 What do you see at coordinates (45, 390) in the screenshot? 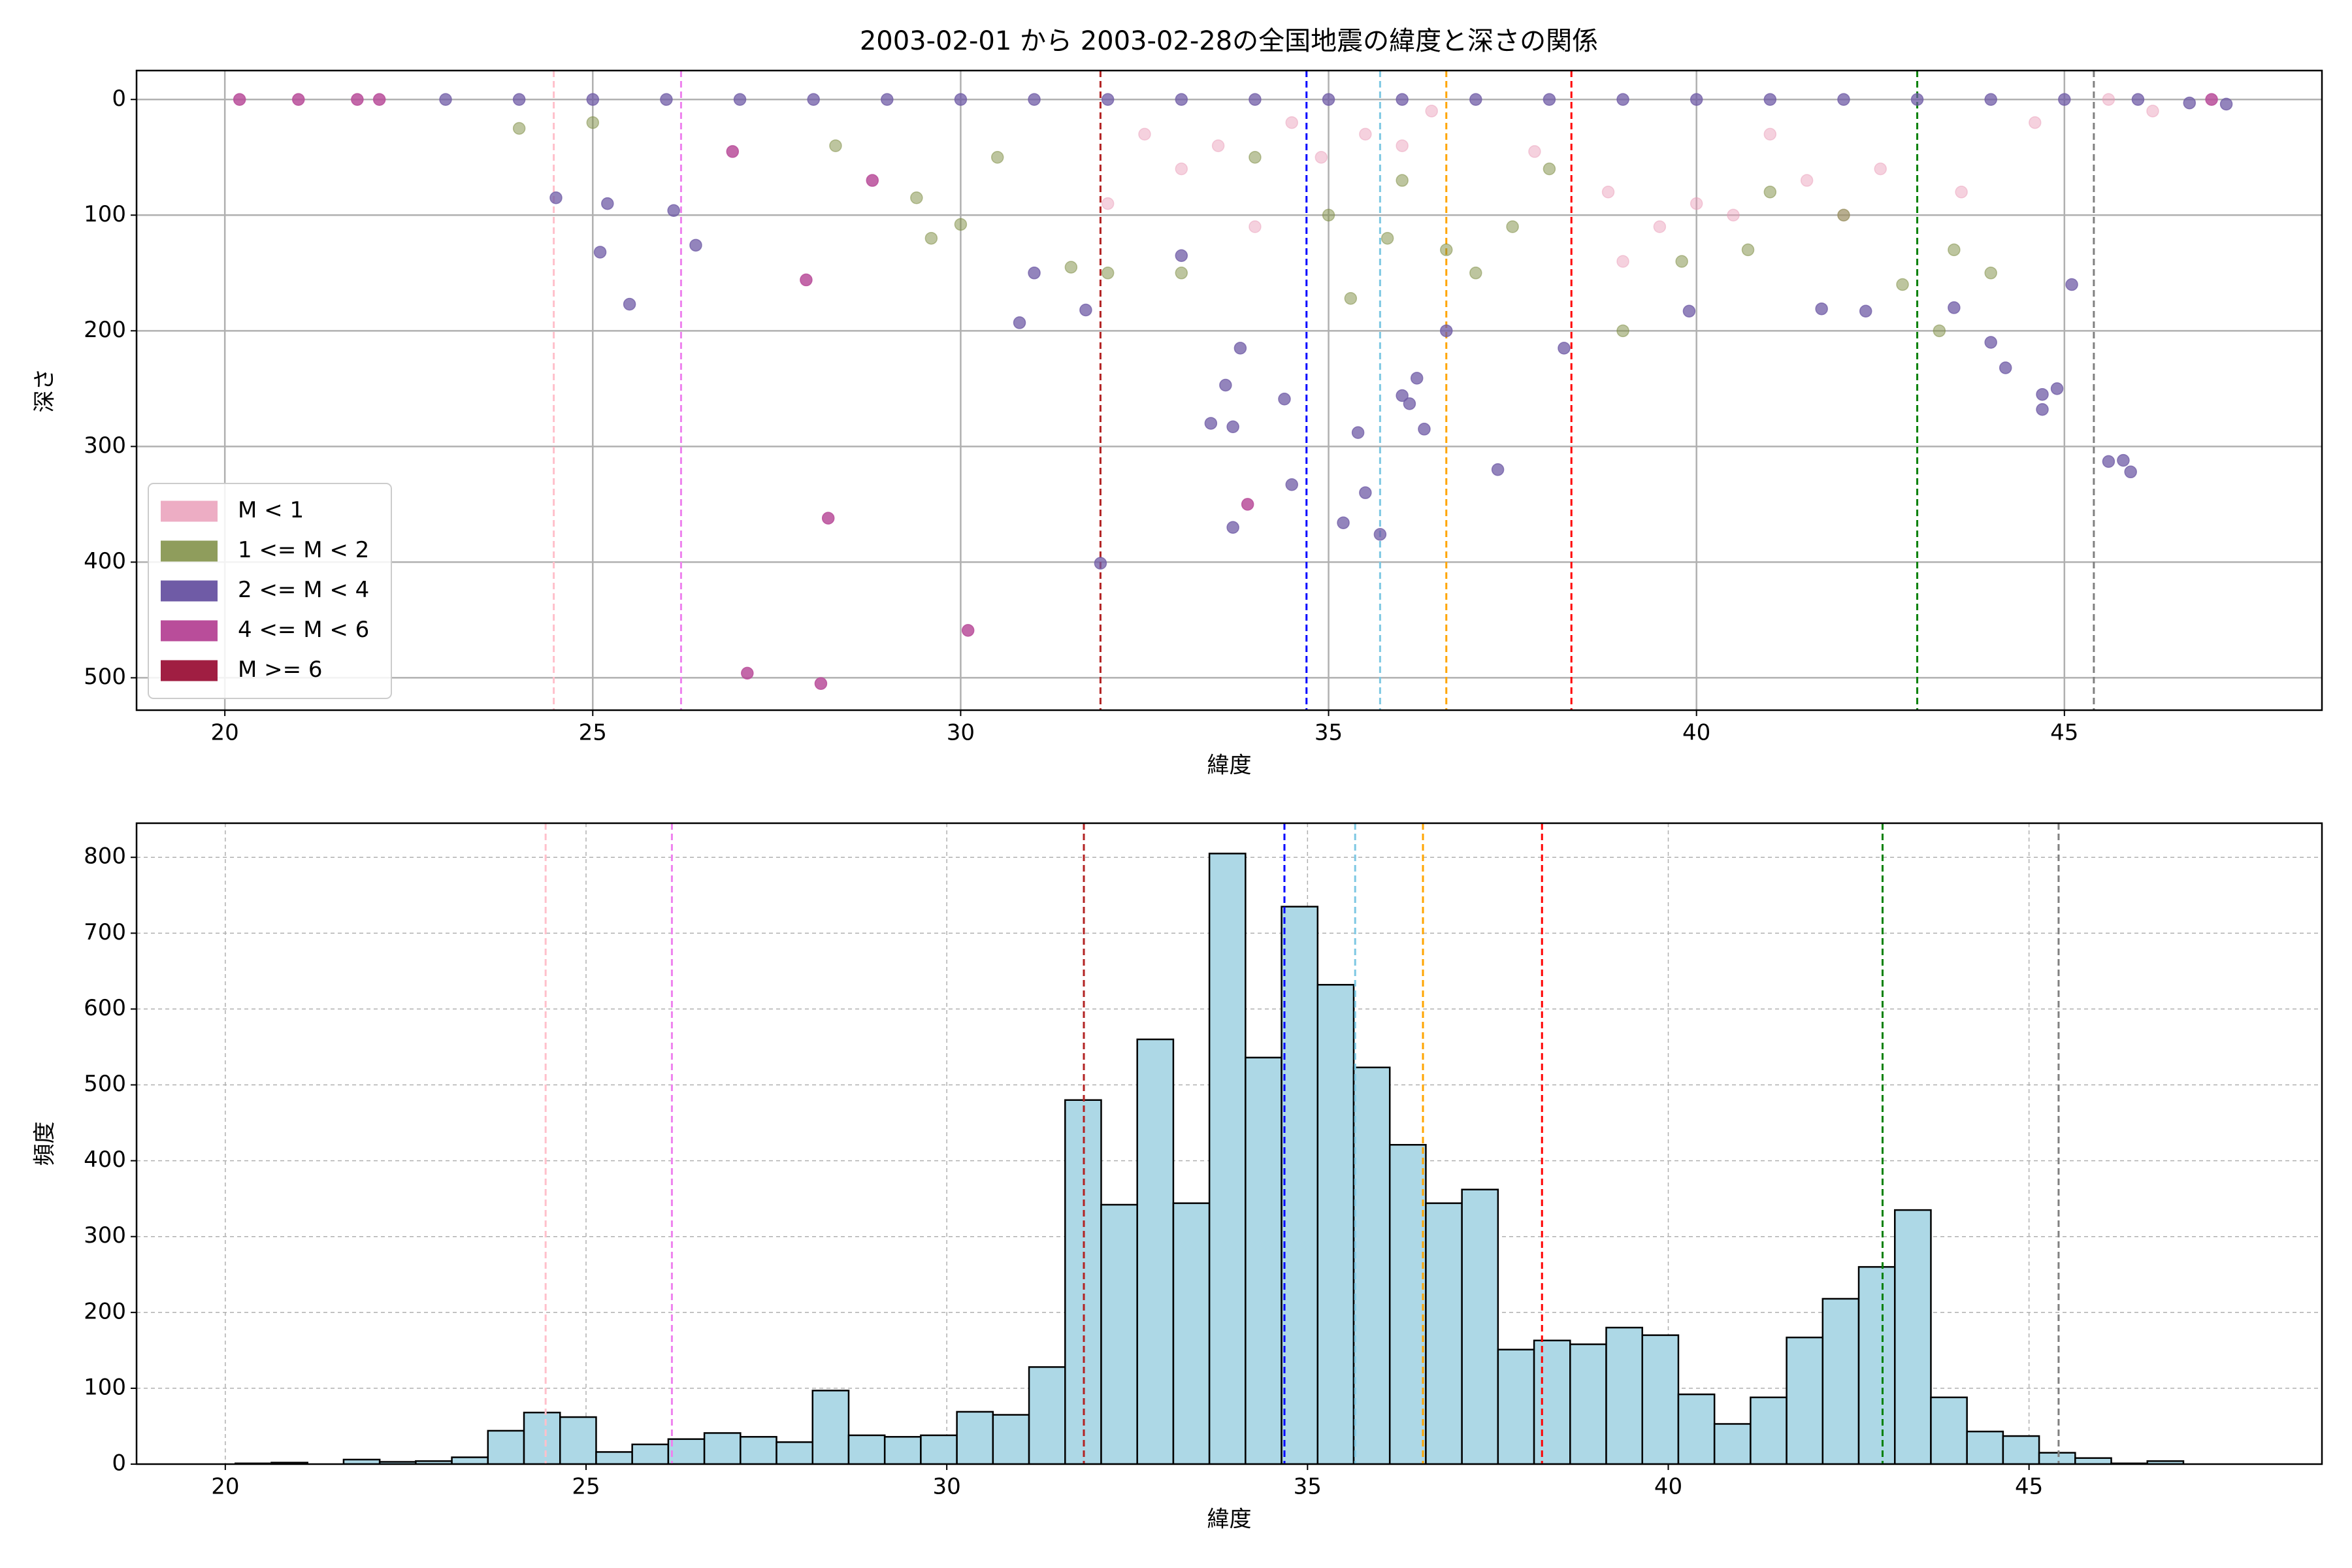
I see `y-axis-label: 深さ` at bounding box center [45, 390].